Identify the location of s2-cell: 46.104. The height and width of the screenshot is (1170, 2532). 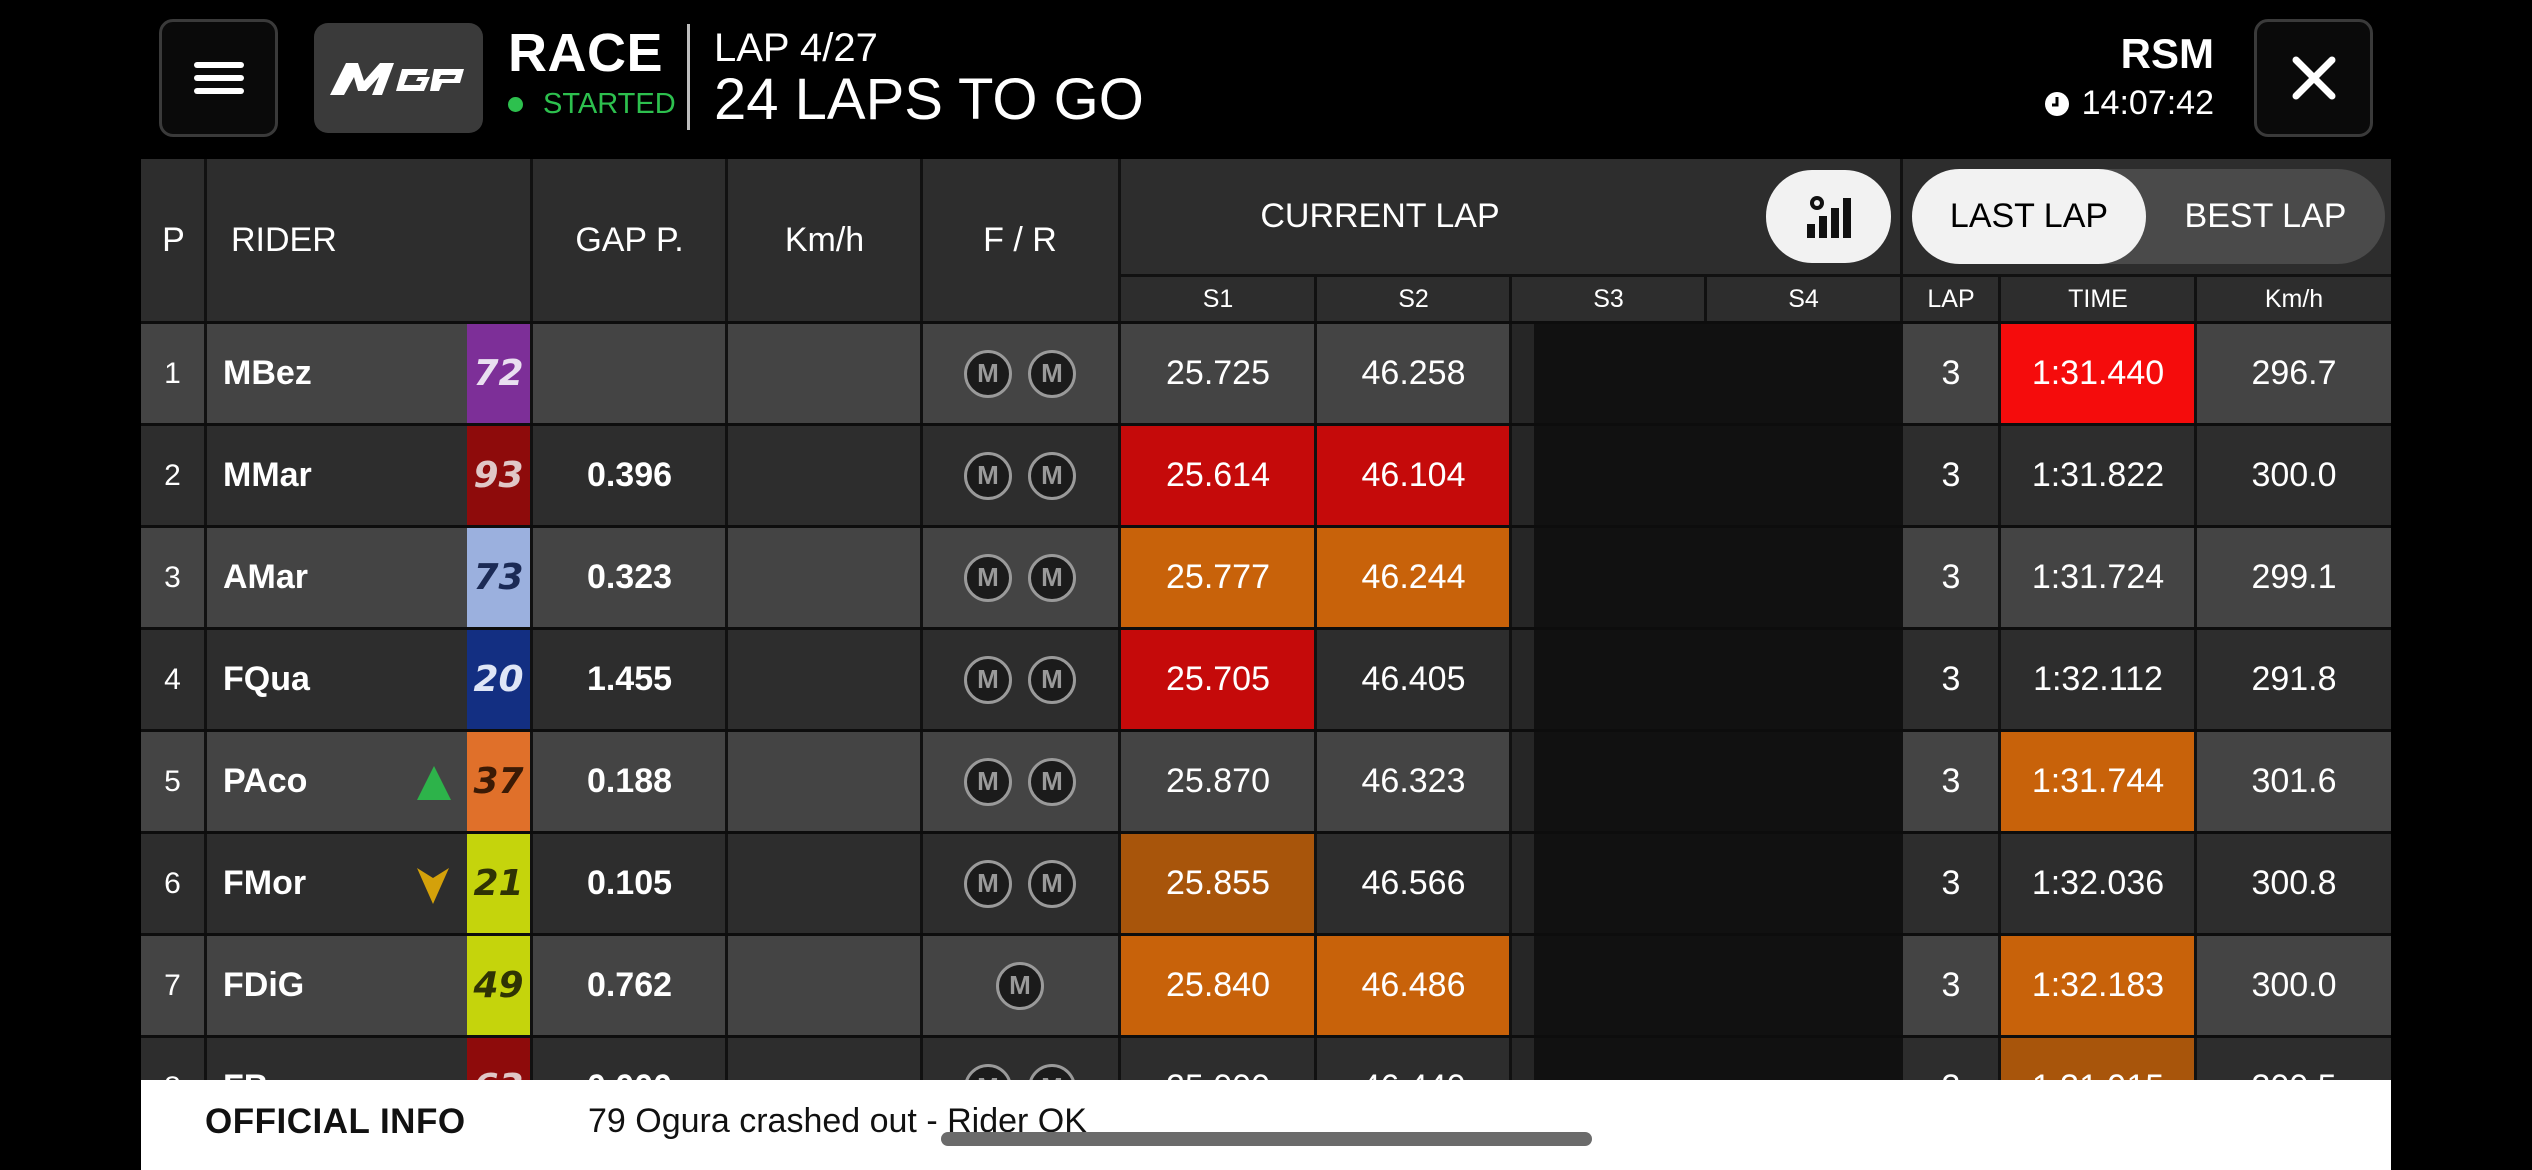
(1413, 475).